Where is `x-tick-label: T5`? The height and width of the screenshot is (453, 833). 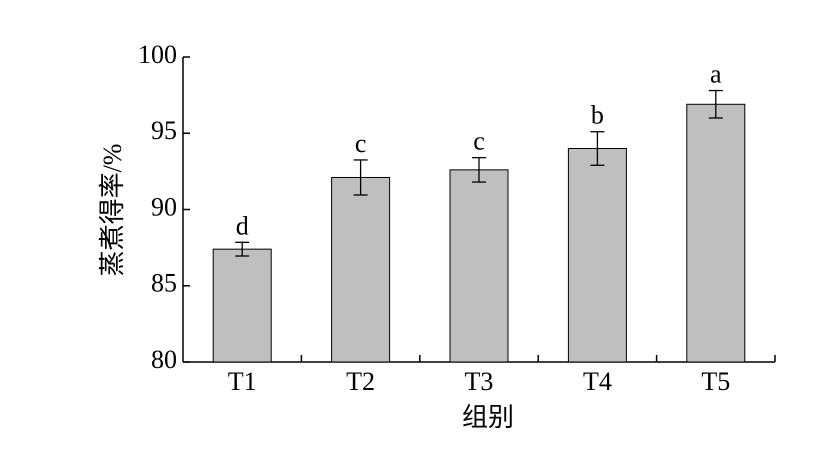 x-tick-label: T5 is located at coordinates (715, 381).